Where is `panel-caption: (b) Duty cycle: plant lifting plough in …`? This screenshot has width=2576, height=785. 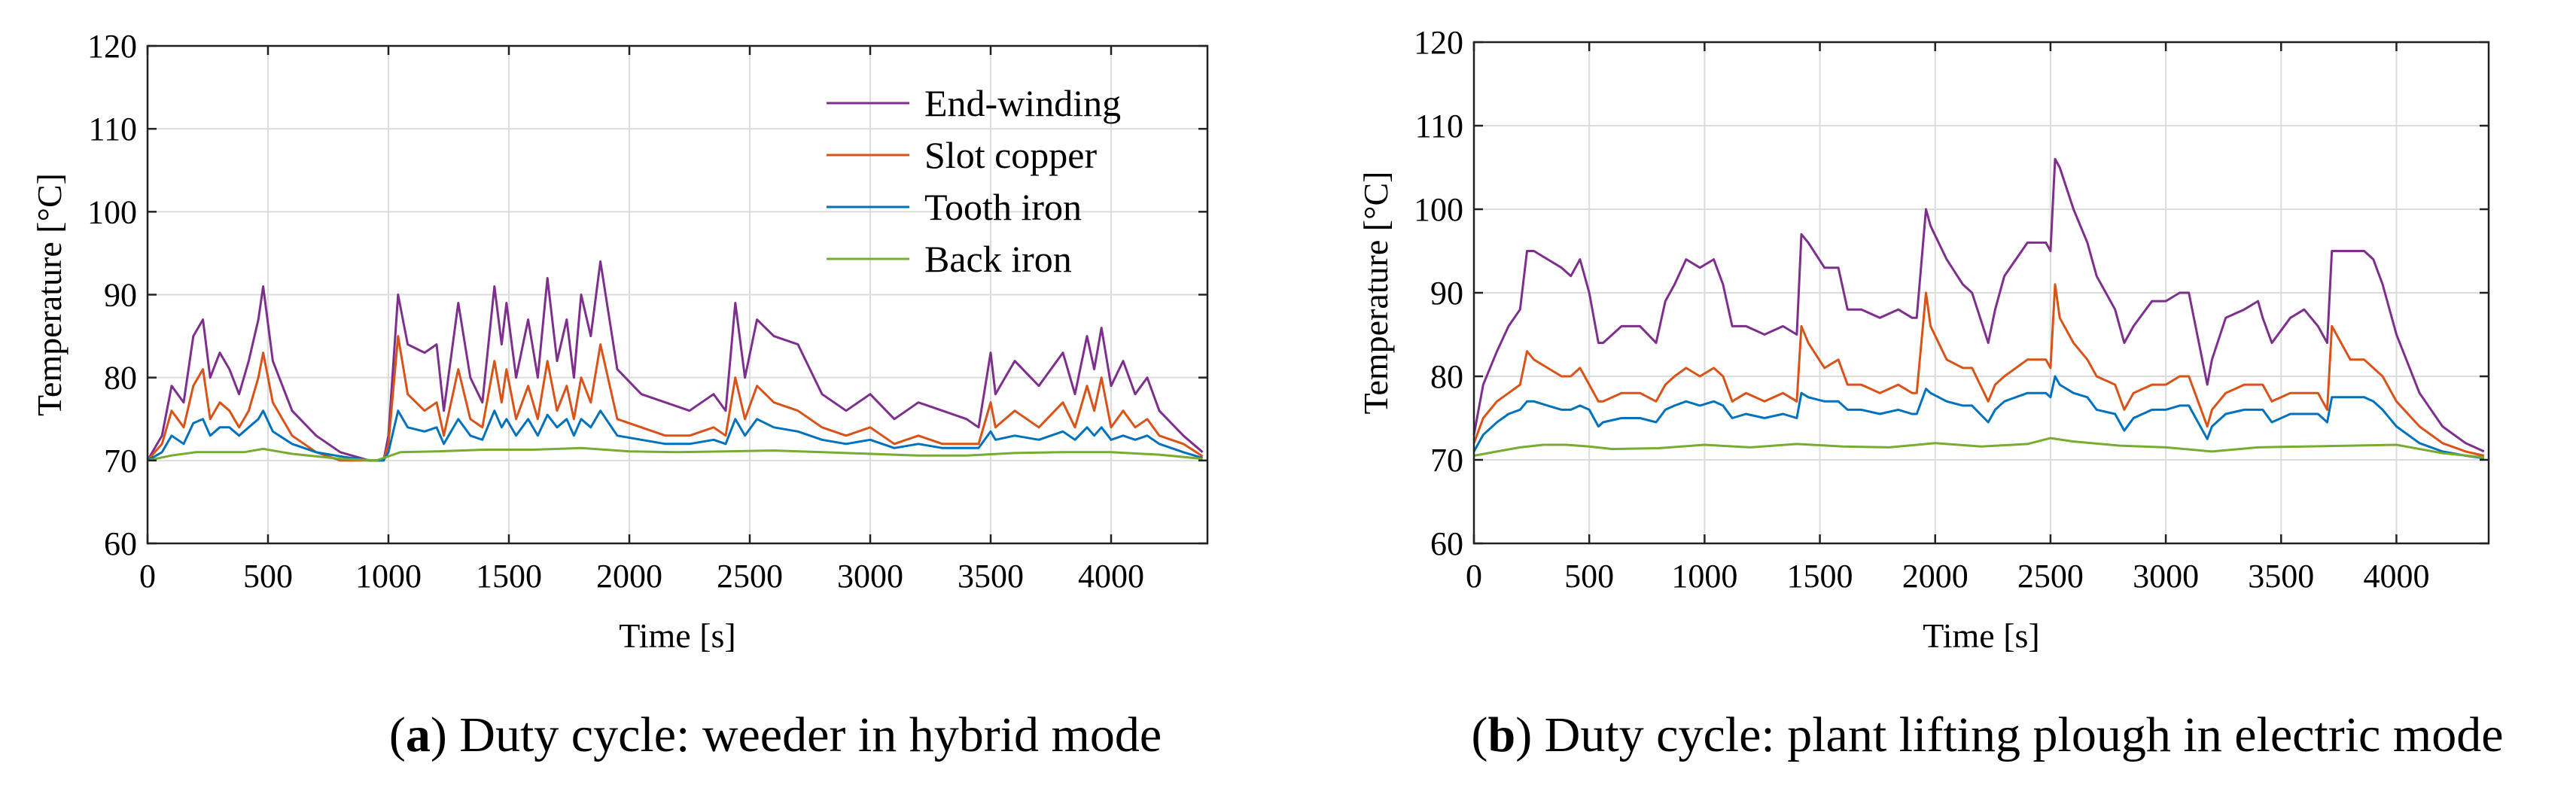
panel-caption: (b) Duty cycle: plant lifting plough in … is located at coordinates (1987, 734).